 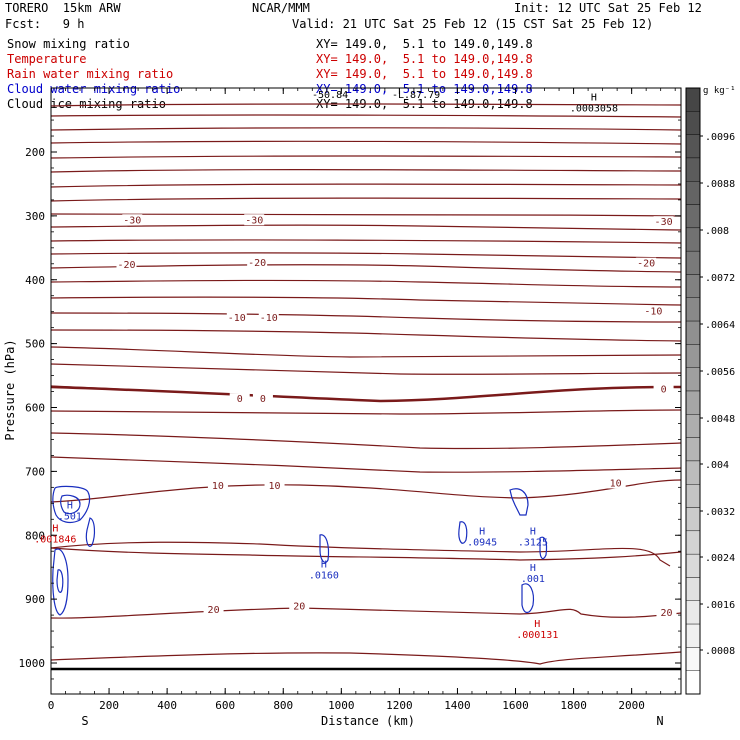 I want to click on top-contour-label: -50.84, so click(x=330, y=95).